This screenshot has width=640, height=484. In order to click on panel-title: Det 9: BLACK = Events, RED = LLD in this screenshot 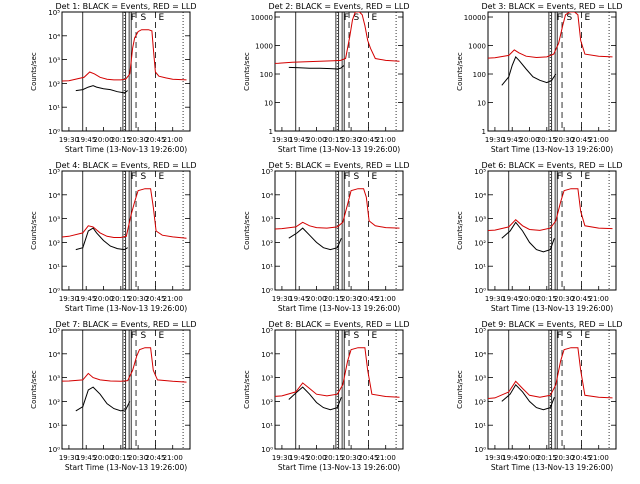, I will do `click(552, 324)`.